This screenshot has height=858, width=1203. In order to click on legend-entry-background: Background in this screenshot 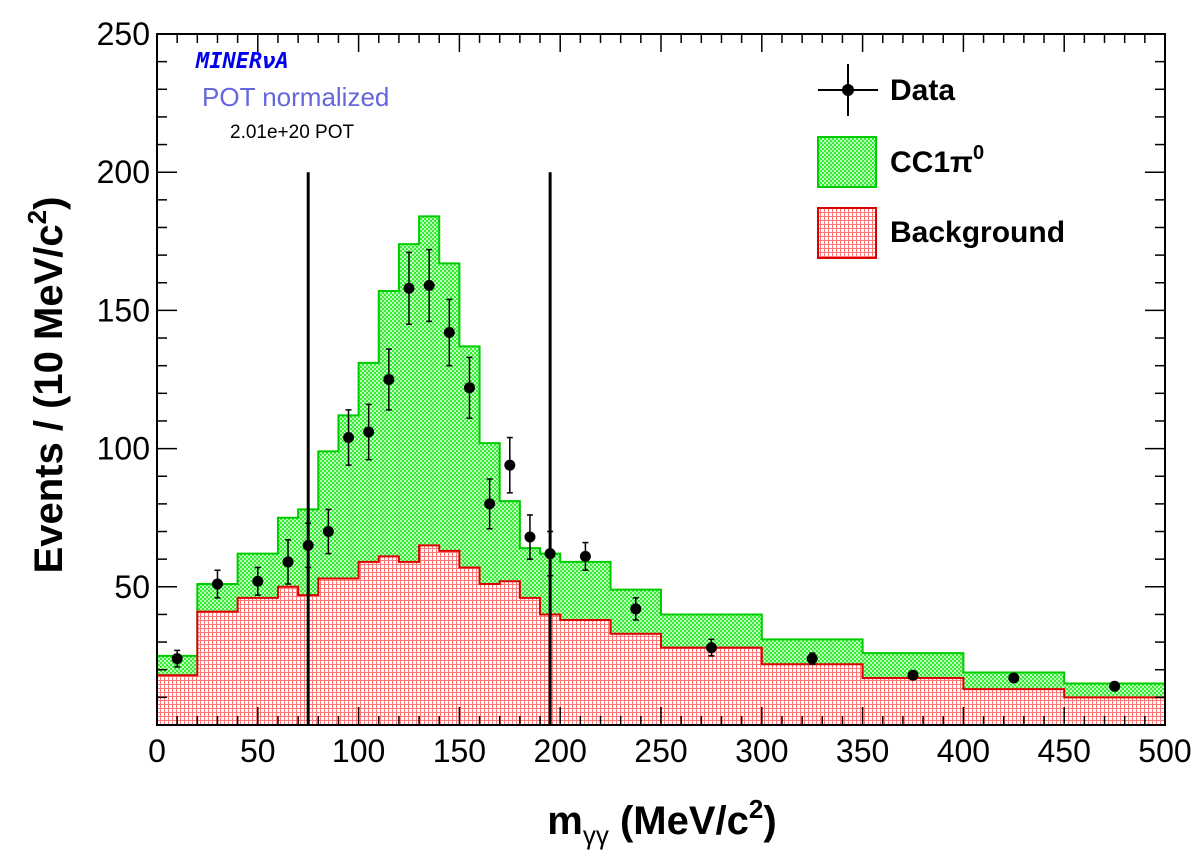, I will do `click(941, 233)`.